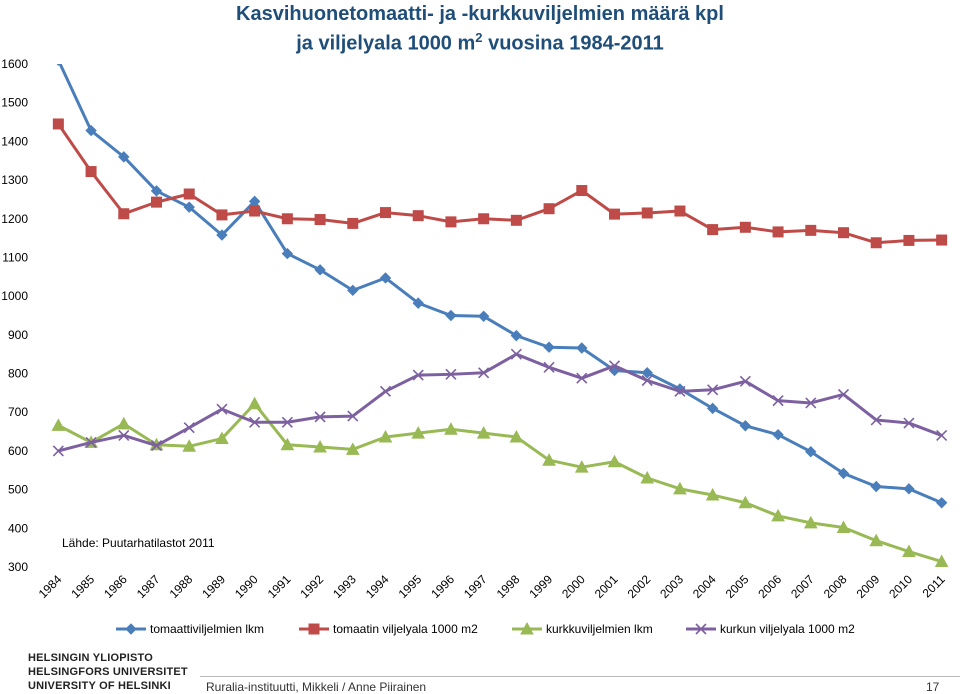  I want to click on x-tick-label: 2007, so click(802, 586).